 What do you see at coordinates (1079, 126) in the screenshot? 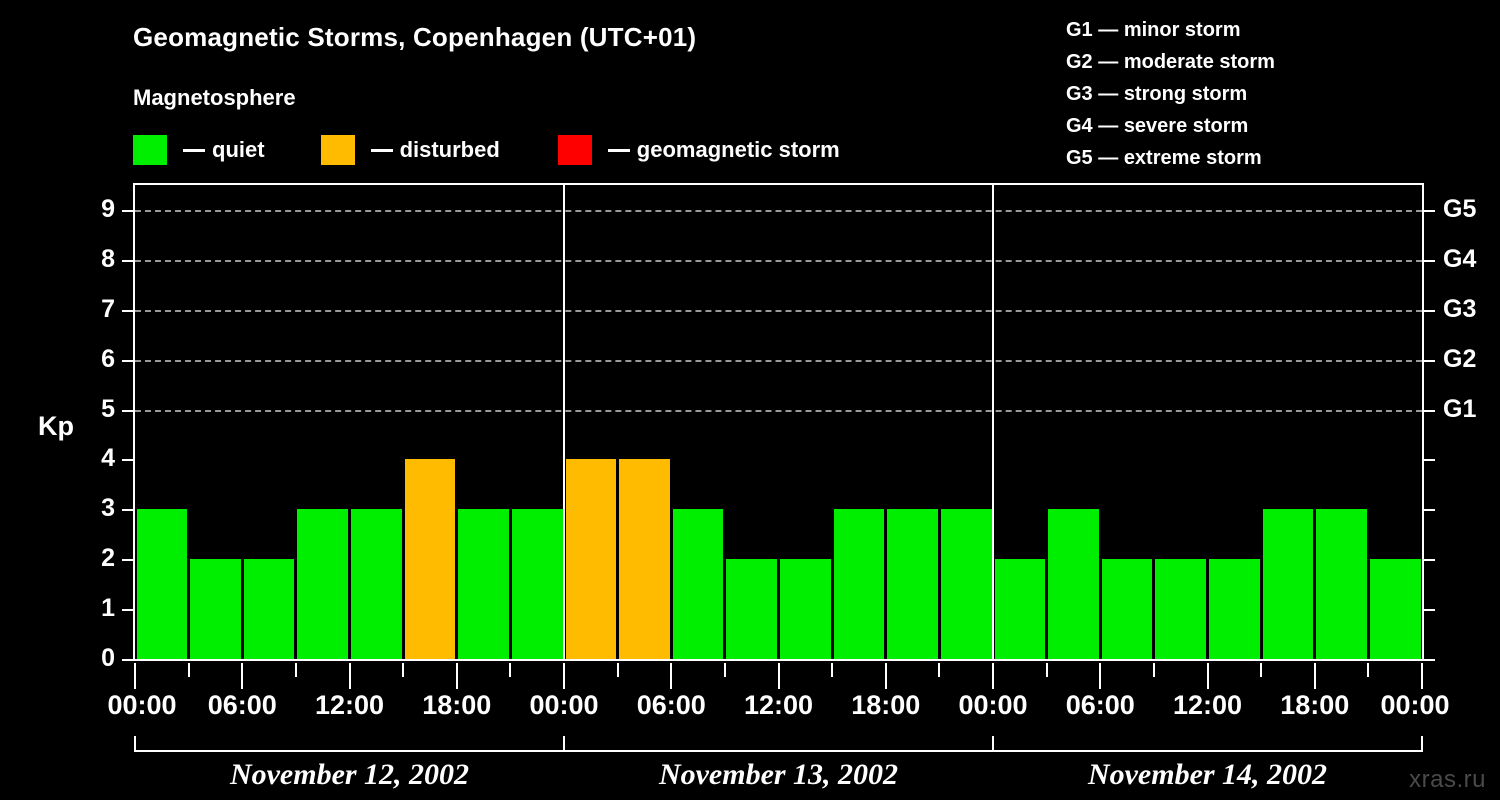
I see `g-legend-code: G4` at bounding box center [1079, 126].